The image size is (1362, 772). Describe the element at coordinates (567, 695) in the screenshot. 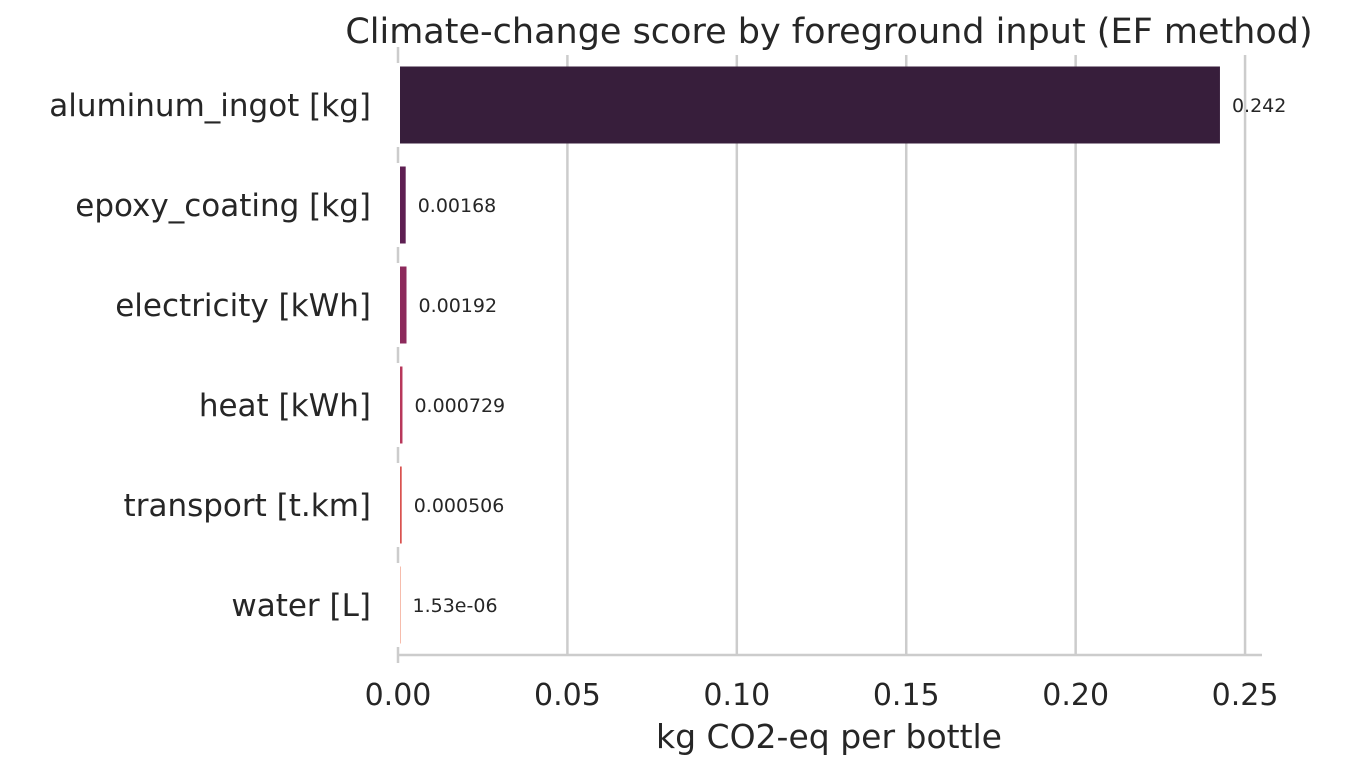

I see `x-tick-label: 0.05` at that location.